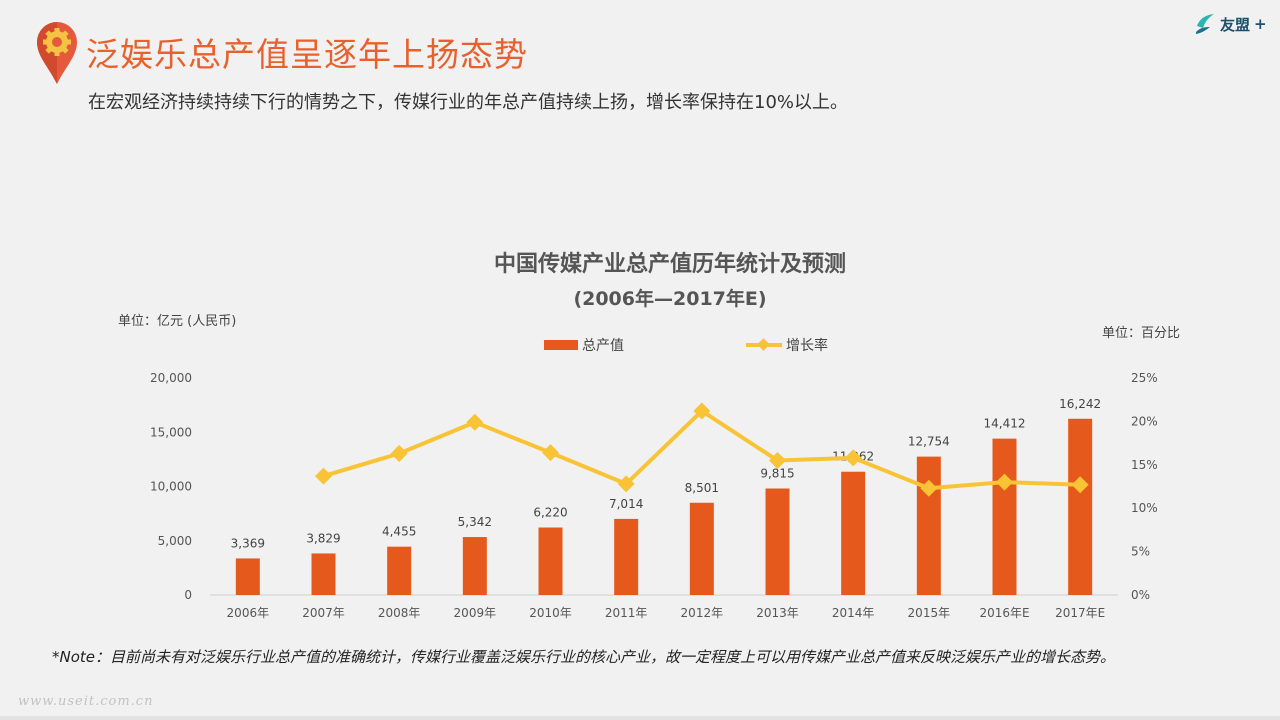 This screenshot has width=1280, height=720. I want to click on bar-value-label: 16,242, so click(1080, 404).